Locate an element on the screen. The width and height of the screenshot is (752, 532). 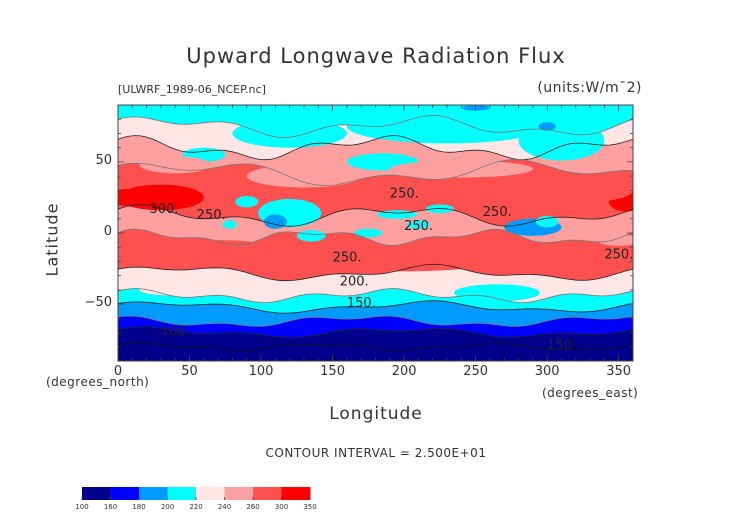
x-axis-label: Longitude is located at coordinates (376, 414).